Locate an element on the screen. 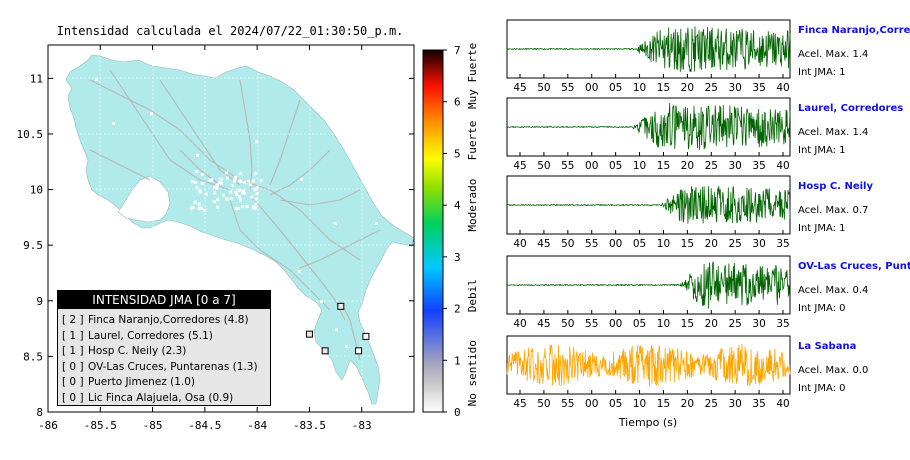  legend-item-level: [ 0 ] is located at coordinates (73, 397).